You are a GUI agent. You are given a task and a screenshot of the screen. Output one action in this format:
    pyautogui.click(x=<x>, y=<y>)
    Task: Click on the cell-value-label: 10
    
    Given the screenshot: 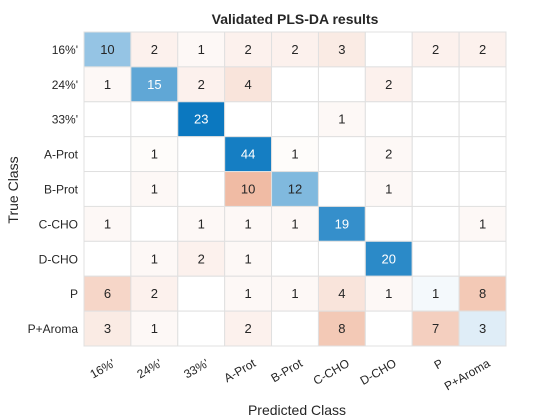 What is the action you would take?
    pyautogui.click(x=107, y=49)
    